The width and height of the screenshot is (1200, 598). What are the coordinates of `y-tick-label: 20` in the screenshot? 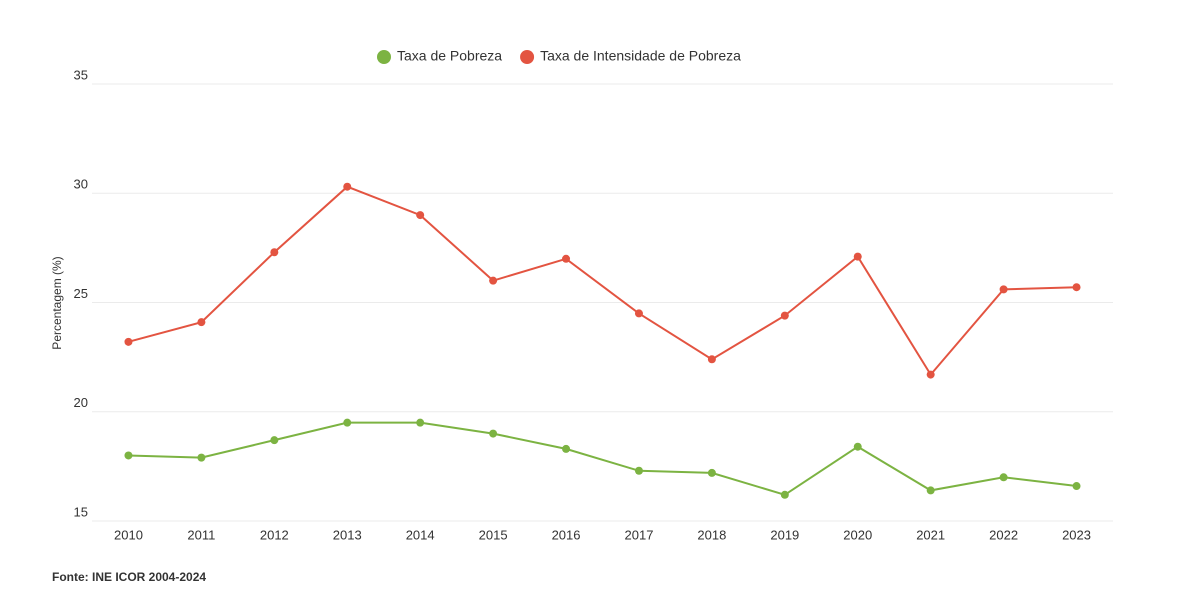 It's located at (81, 402).